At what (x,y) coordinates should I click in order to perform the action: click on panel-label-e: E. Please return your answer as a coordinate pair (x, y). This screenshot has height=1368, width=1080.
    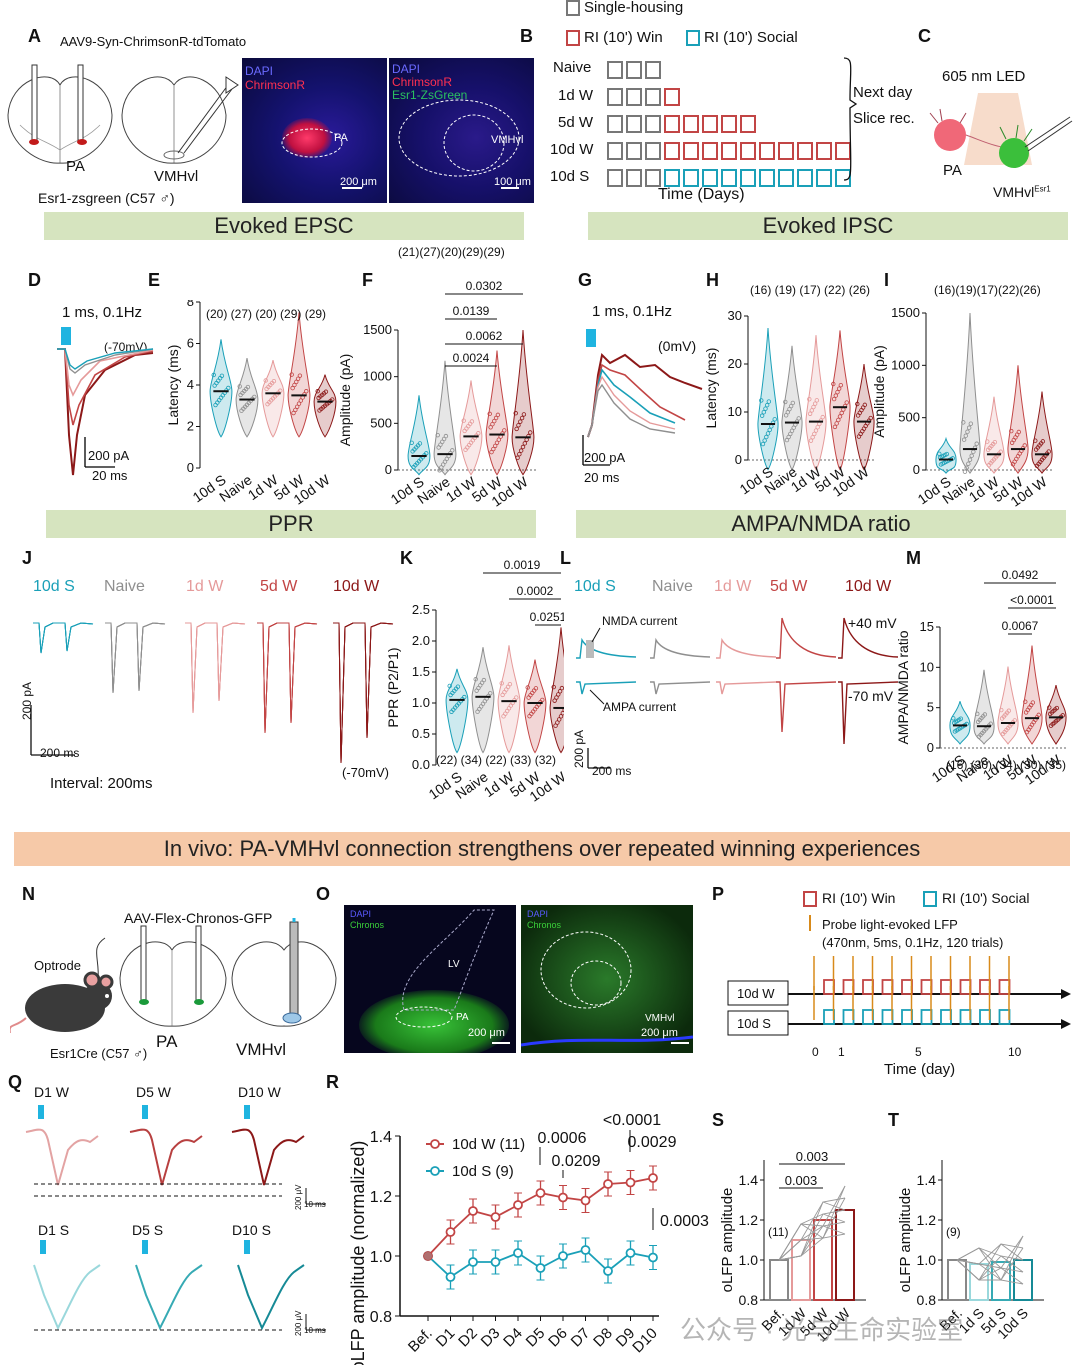
    Looking at the image, I should click on (154, 280).